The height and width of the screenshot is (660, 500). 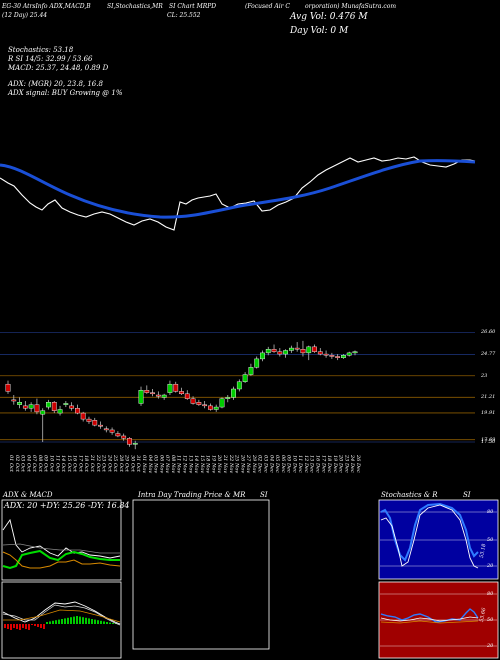 I want to click on date-label: 11 Oct, so click(x=57, y=464).